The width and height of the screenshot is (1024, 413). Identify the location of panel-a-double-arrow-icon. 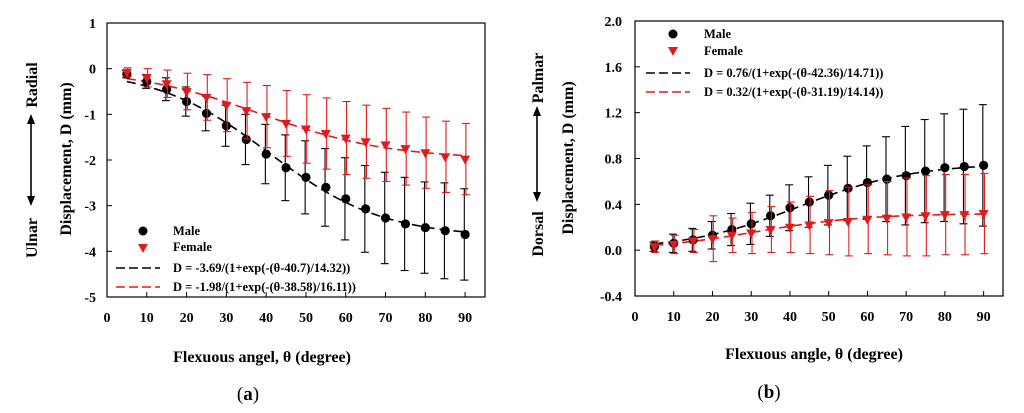
(31, 160).